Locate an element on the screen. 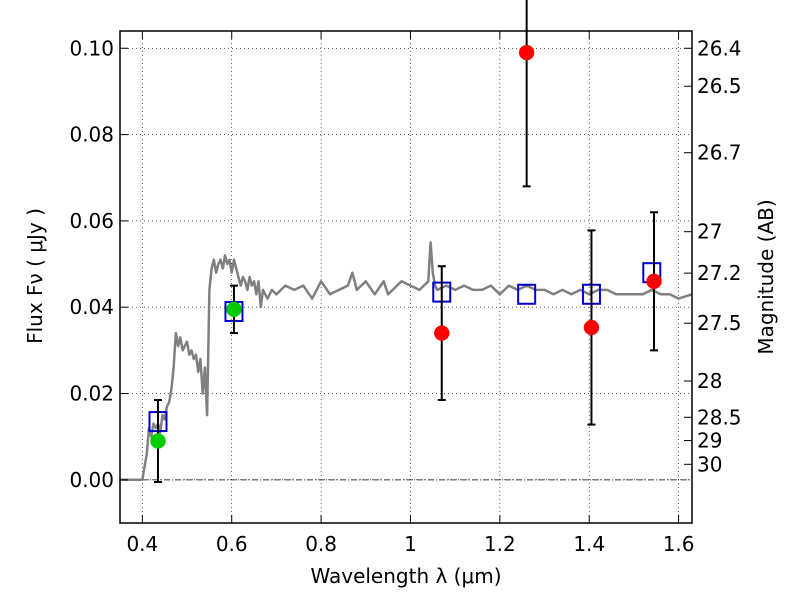 The height and width of the screenshot is (604, 800). y-tick-label: 0.10 is located at coordinates (91, 48).